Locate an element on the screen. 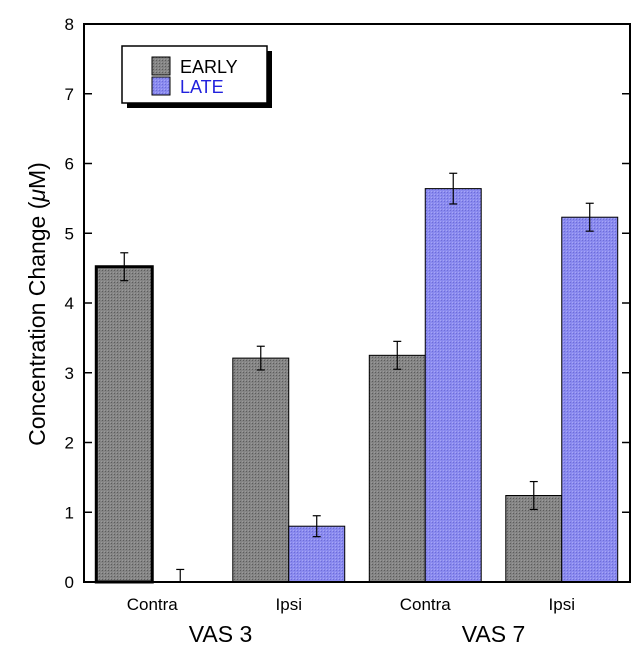  legend-label-early: EARLY is located at coordinates (209, 67).